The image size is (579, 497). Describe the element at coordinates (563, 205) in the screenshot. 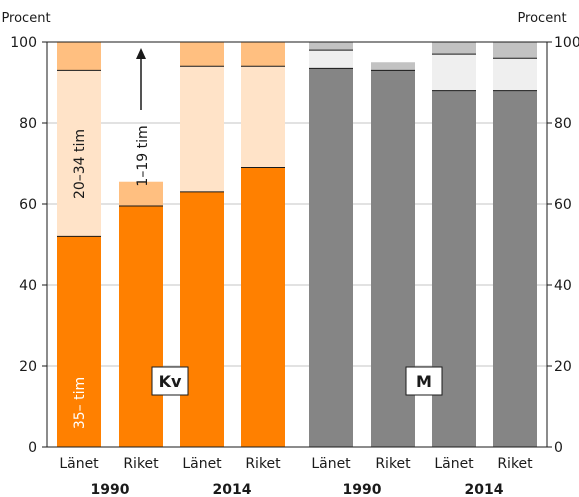

I see `y-tick-label-right: 60` at that location.